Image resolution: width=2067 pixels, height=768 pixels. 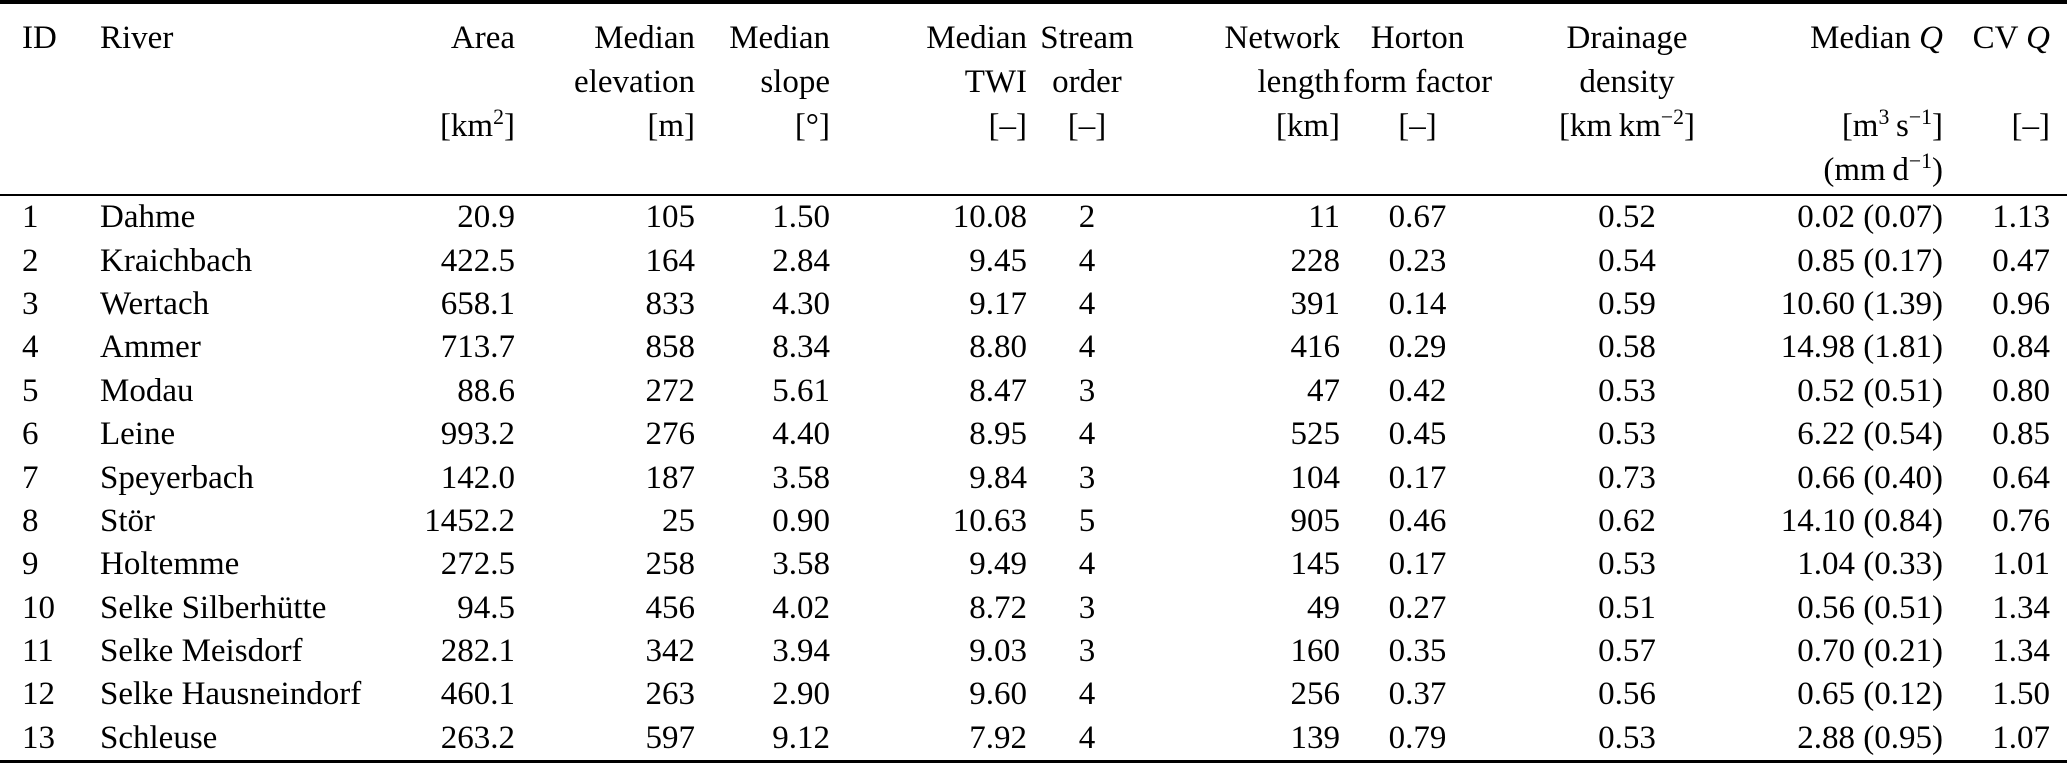 I want to click on header-text-segment: Stream, so click(x=1087, y=38).